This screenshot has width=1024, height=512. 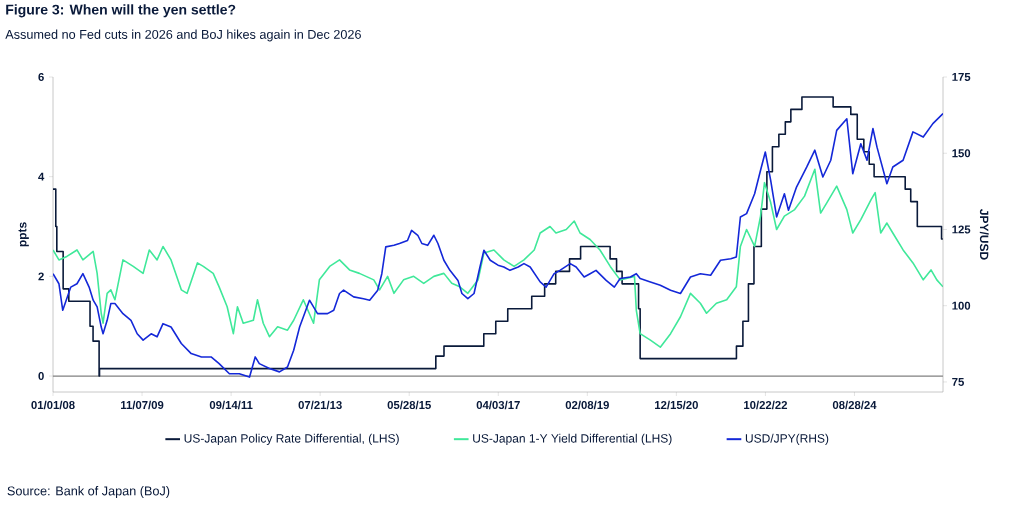 What do you see at coordinates (961, 77) in the screenshot?
I see `y2-tick-label: 175` at bounding box center [961, 77].